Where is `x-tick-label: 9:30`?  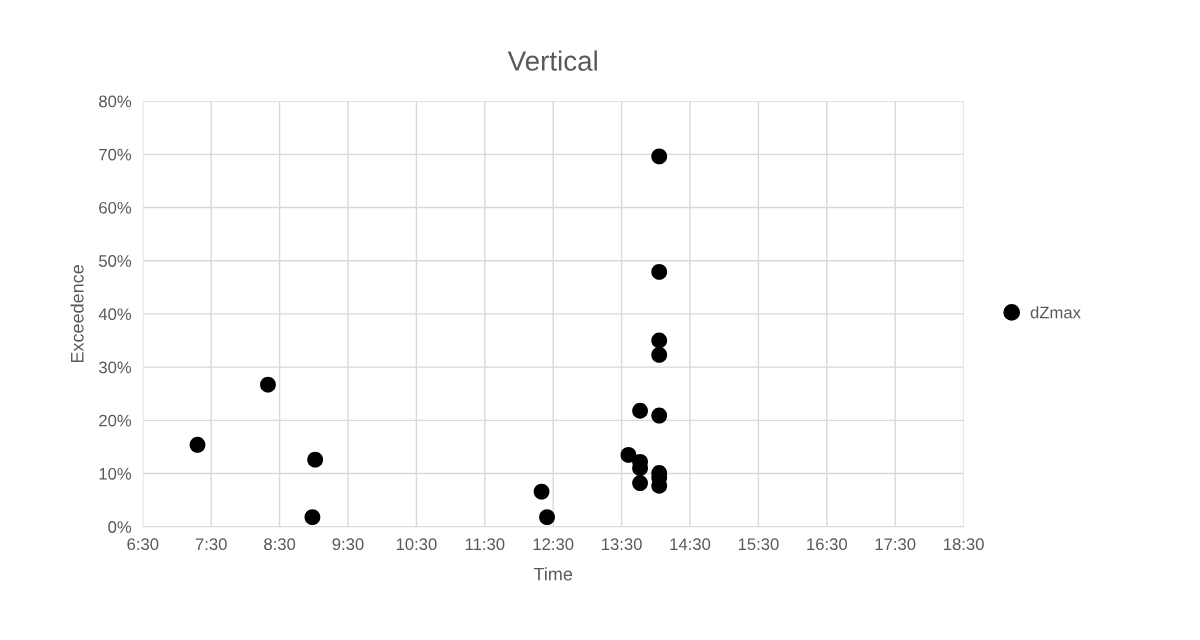 x-tick-label: 9:30 is located at coordinates (348, 544).